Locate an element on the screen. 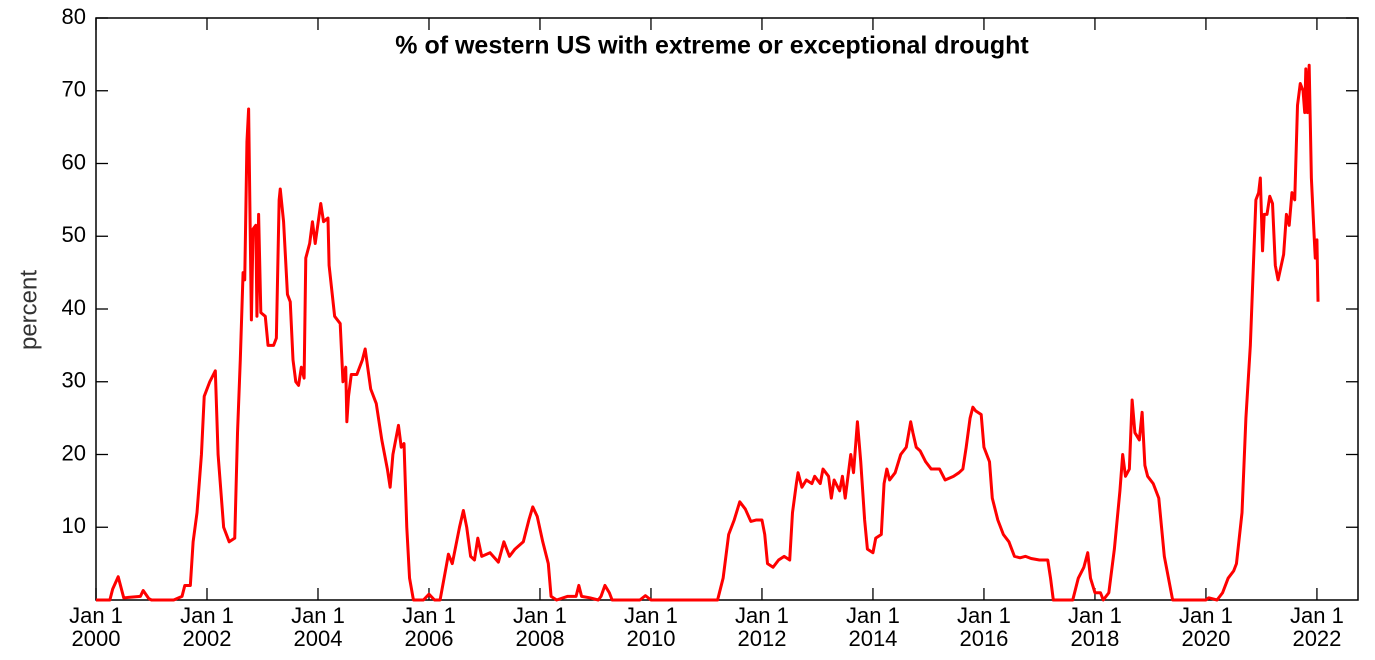 This screenshot has width=1375, height=660. x-tick-label: 2010 is located at coordinates (650, 638).